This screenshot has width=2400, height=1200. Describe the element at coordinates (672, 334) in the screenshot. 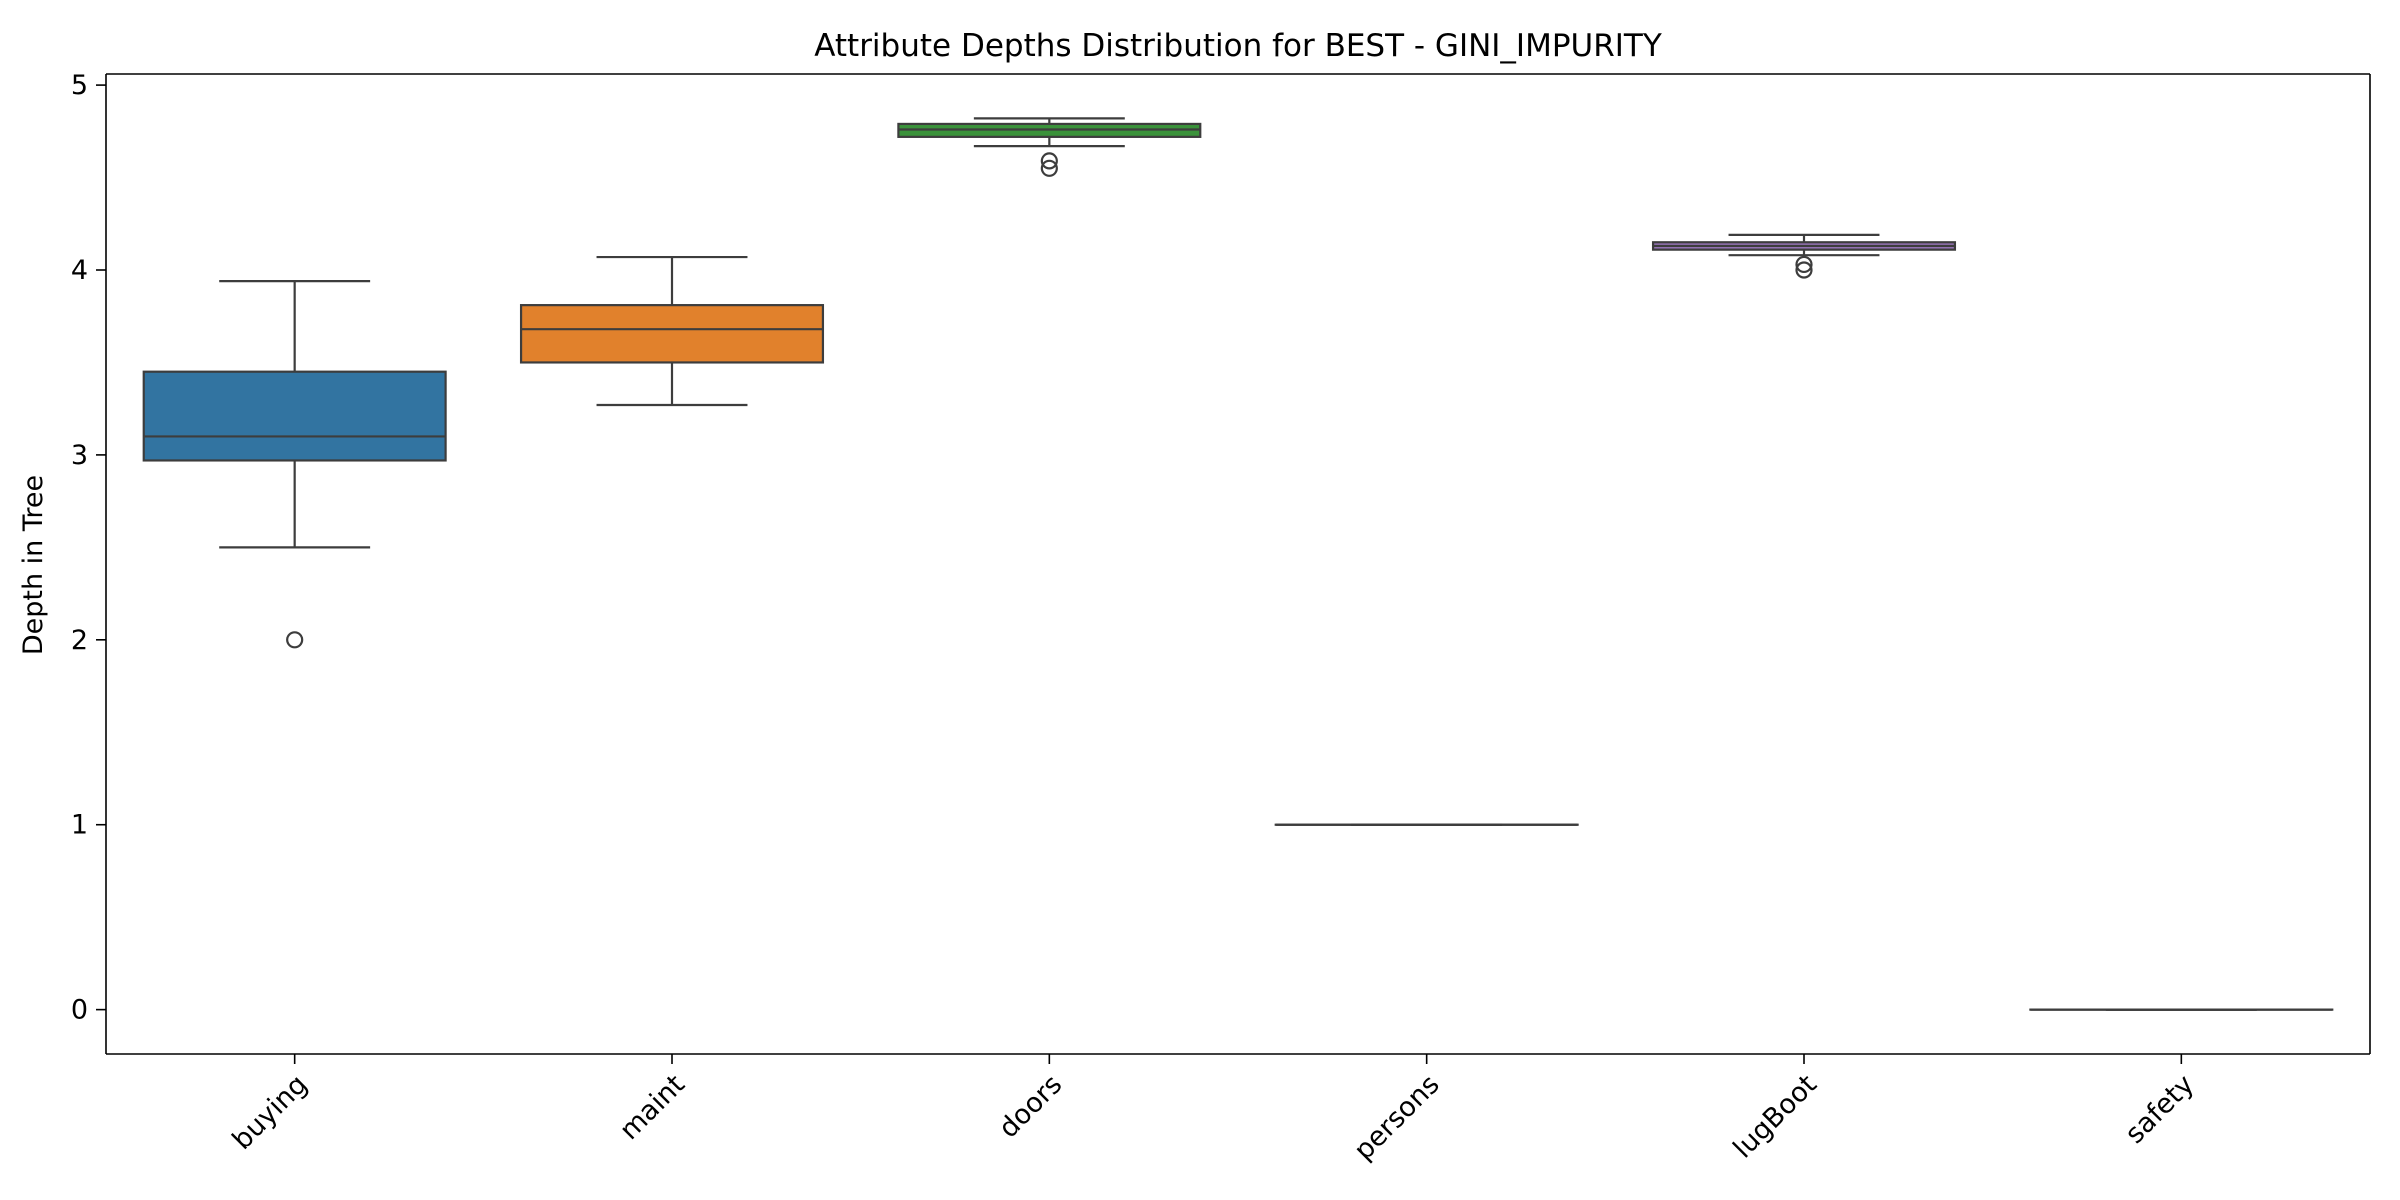

I see `box-maint` at that location.